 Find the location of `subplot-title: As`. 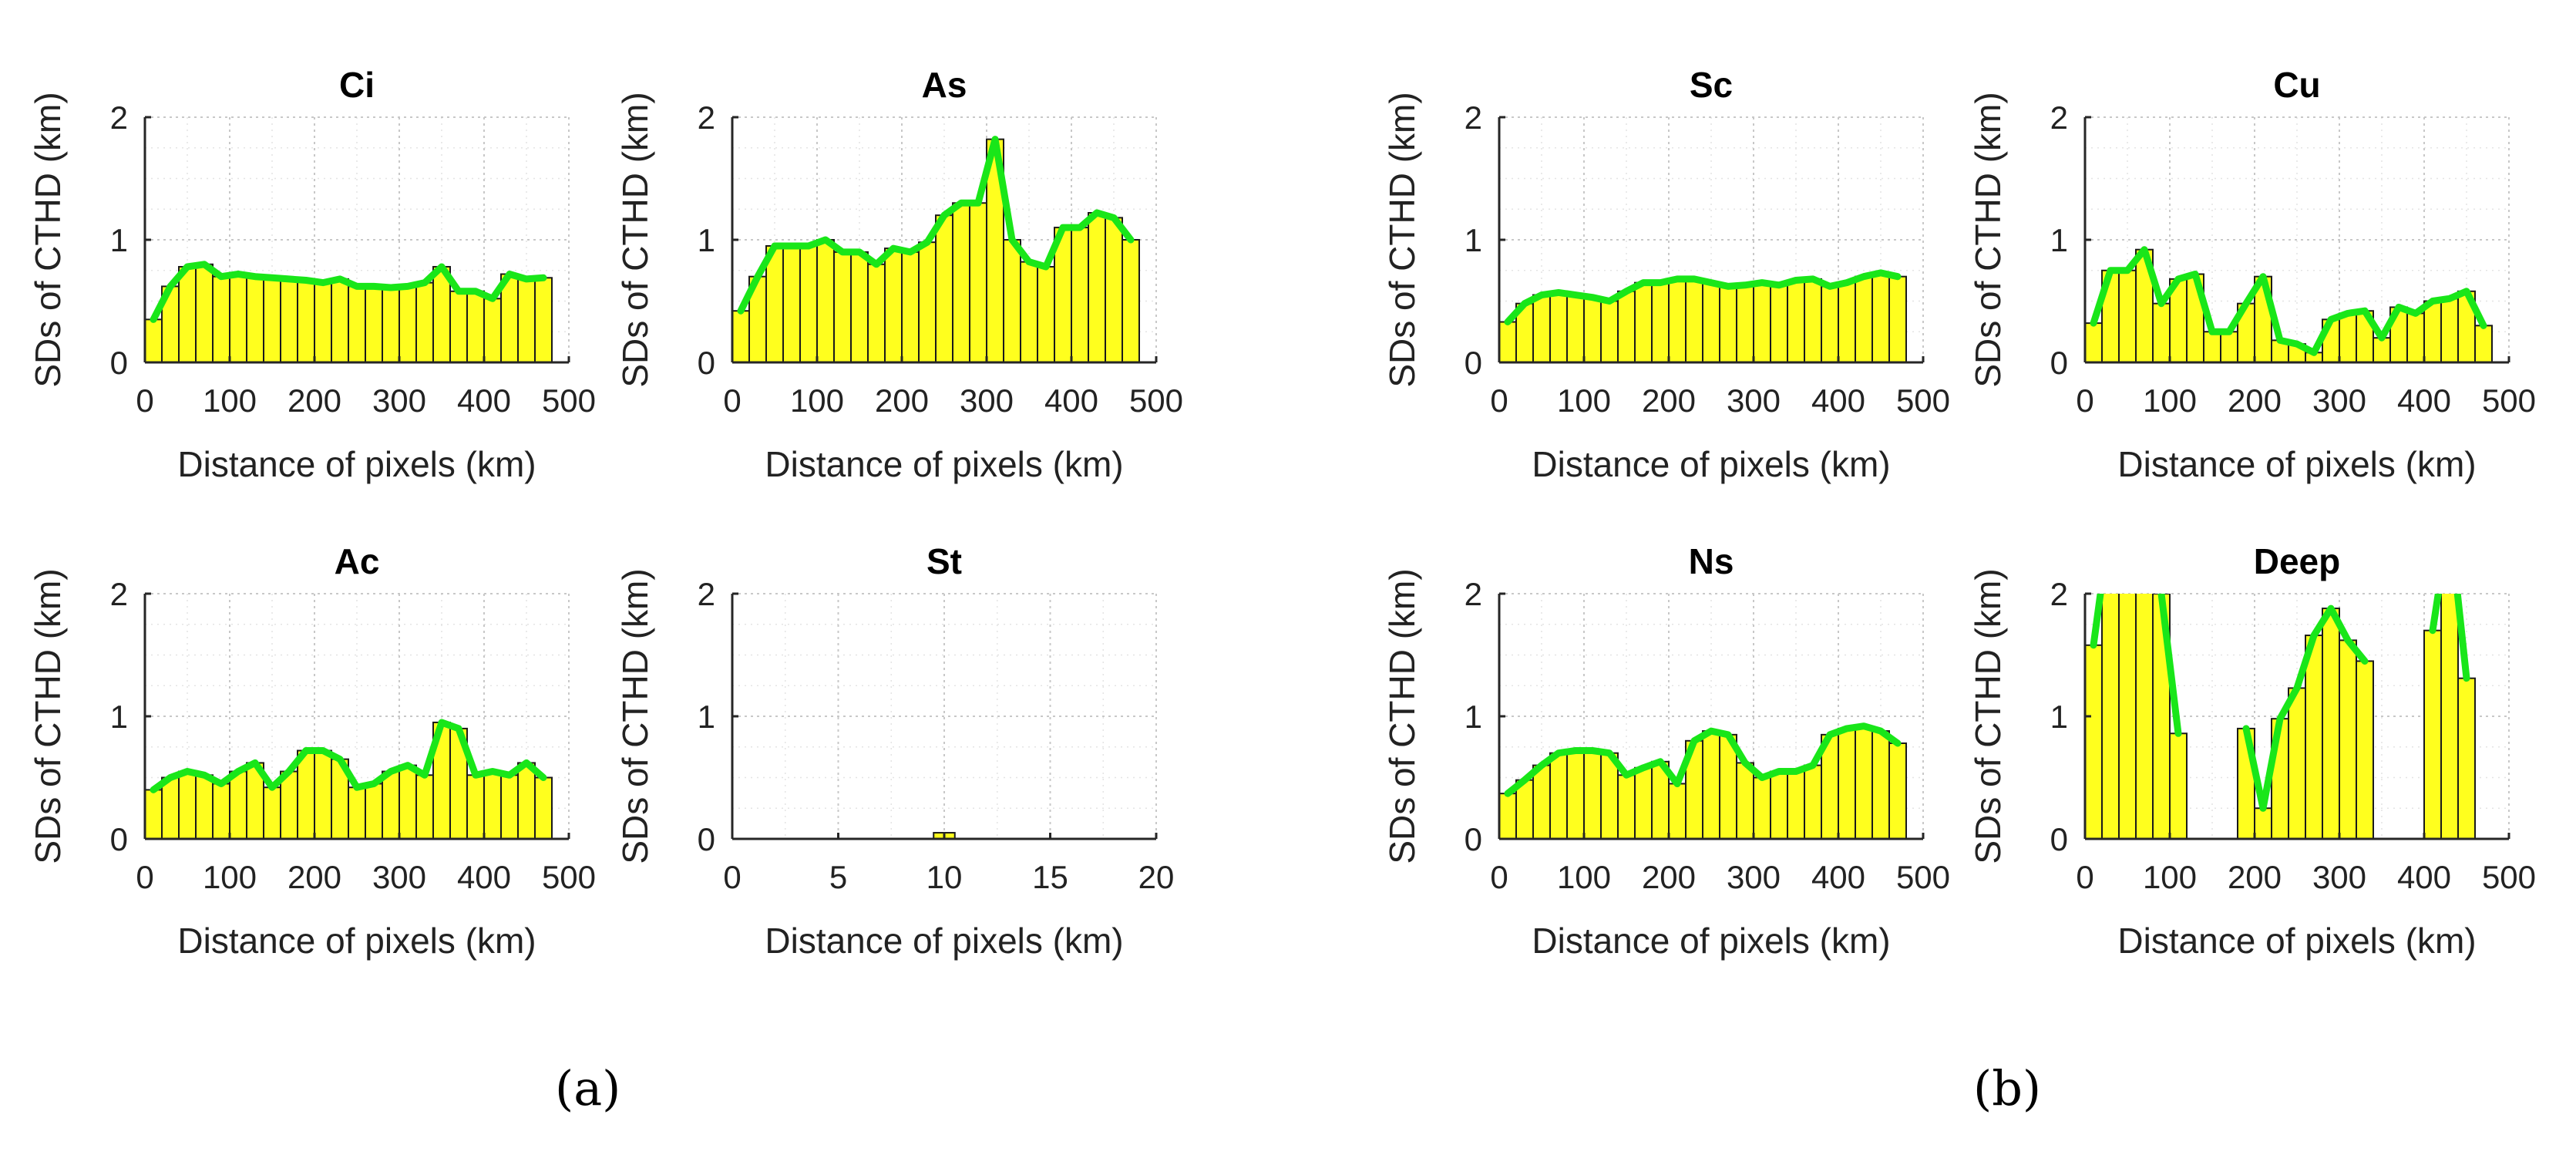

subplot-title: As is located at coordinates (944, 85).